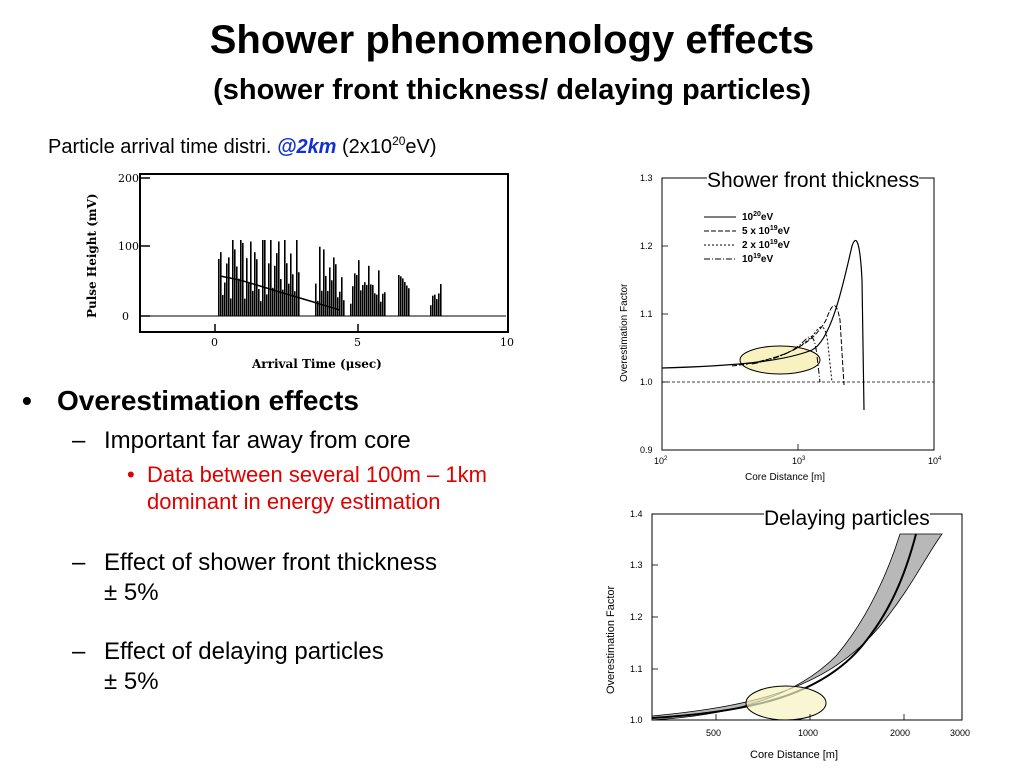  Describe the element at coordinates (661, 461) in the screenshot. I see `x-tick: 102` at that location.